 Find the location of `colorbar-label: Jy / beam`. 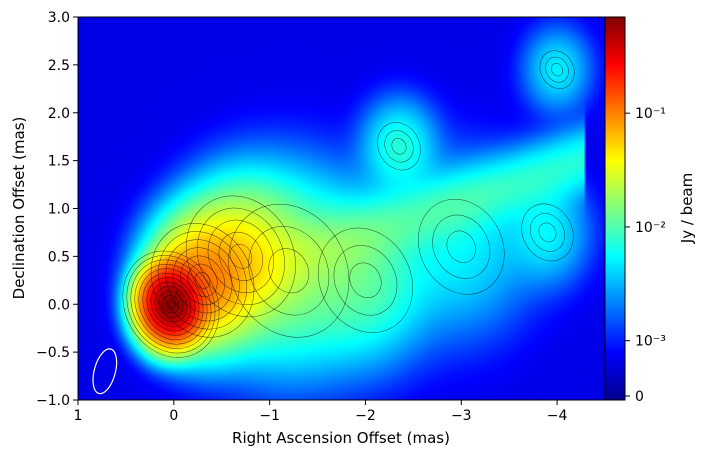

colorbar-label: Jy / beam is located at coordinates (687, 208).